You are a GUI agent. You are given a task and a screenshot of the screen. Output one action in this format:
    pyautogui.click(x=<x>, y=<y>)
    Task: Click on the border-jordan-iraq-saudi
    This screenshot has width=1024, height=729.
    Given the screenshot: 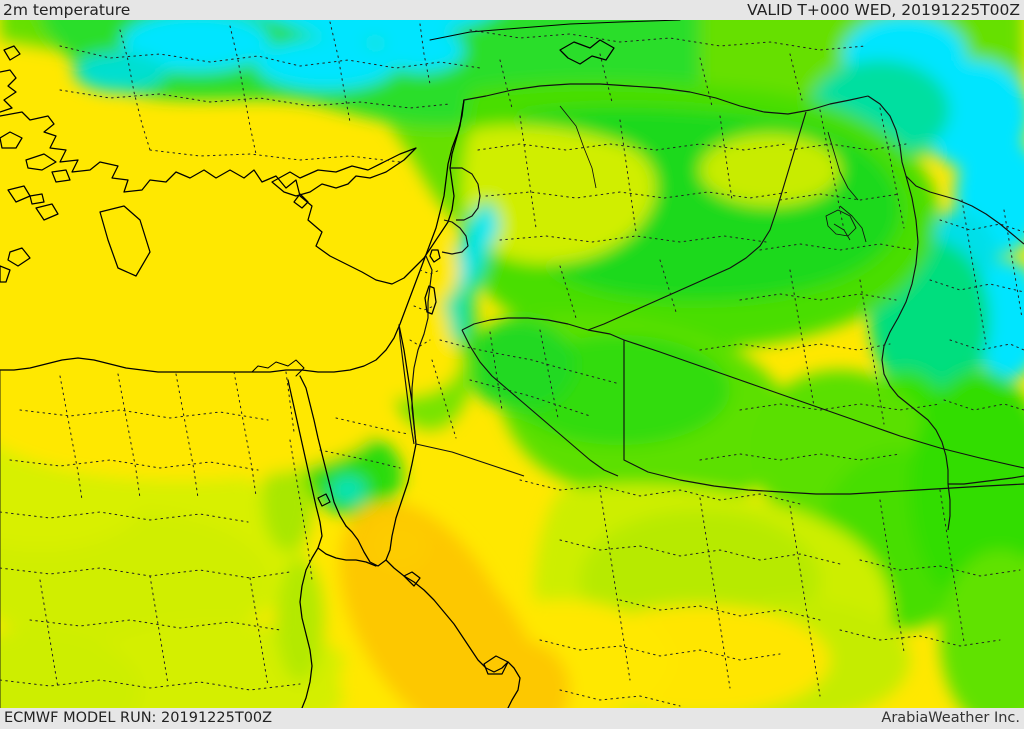 What is the action you would take?
    pyautogui.click(x=805, y=412)
    